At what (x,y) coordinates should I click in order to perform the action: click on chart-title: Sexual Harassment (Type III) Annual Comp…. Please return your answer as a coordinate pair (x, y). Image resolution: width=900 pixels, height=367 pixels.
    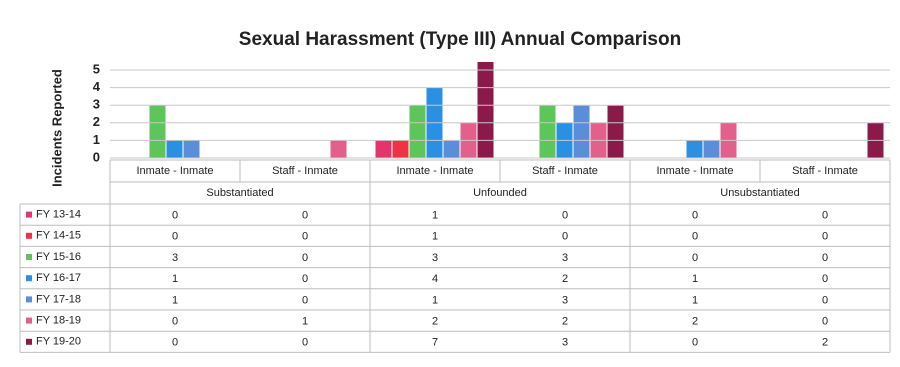
    Looking at the image, I should click on (460, 39).